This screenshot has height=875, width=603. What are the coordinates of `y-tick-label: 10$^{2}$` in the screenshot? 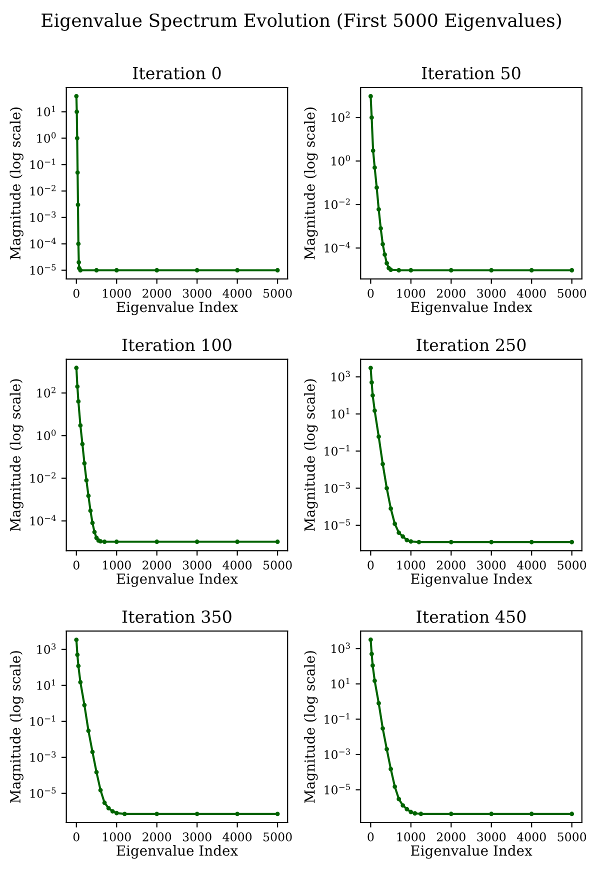 It's located at (341, 116).